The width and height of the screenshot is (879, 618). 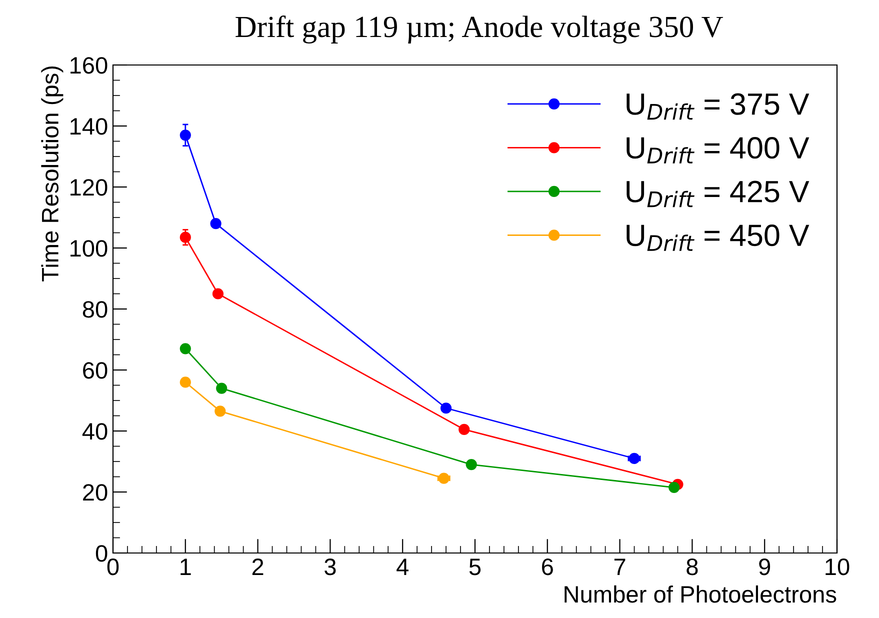 What do you see at coordinates (52, 174) in the screenshot?
I see `y-axis-title: Time Resolution (ps)` at bounding box center [52, 174].